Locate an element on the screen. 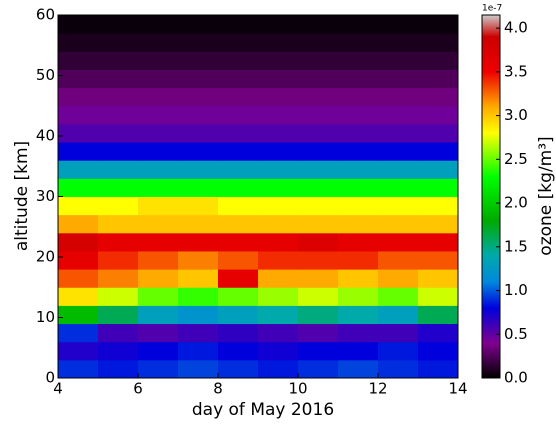  colorbar-tick-label: 4.0 is located at coordinates (516, 28).